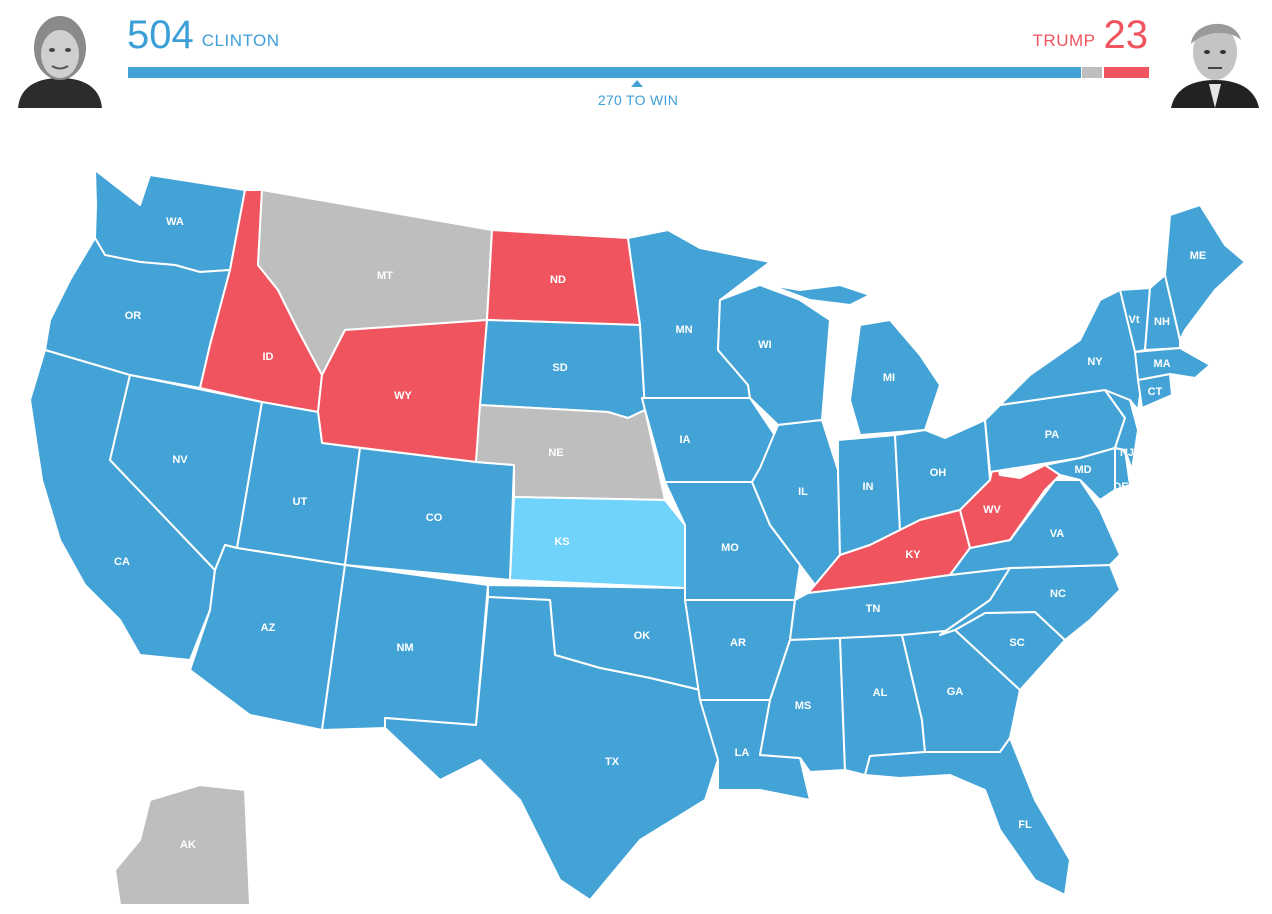  I want to click on state-il: IL, so click(796, 502).